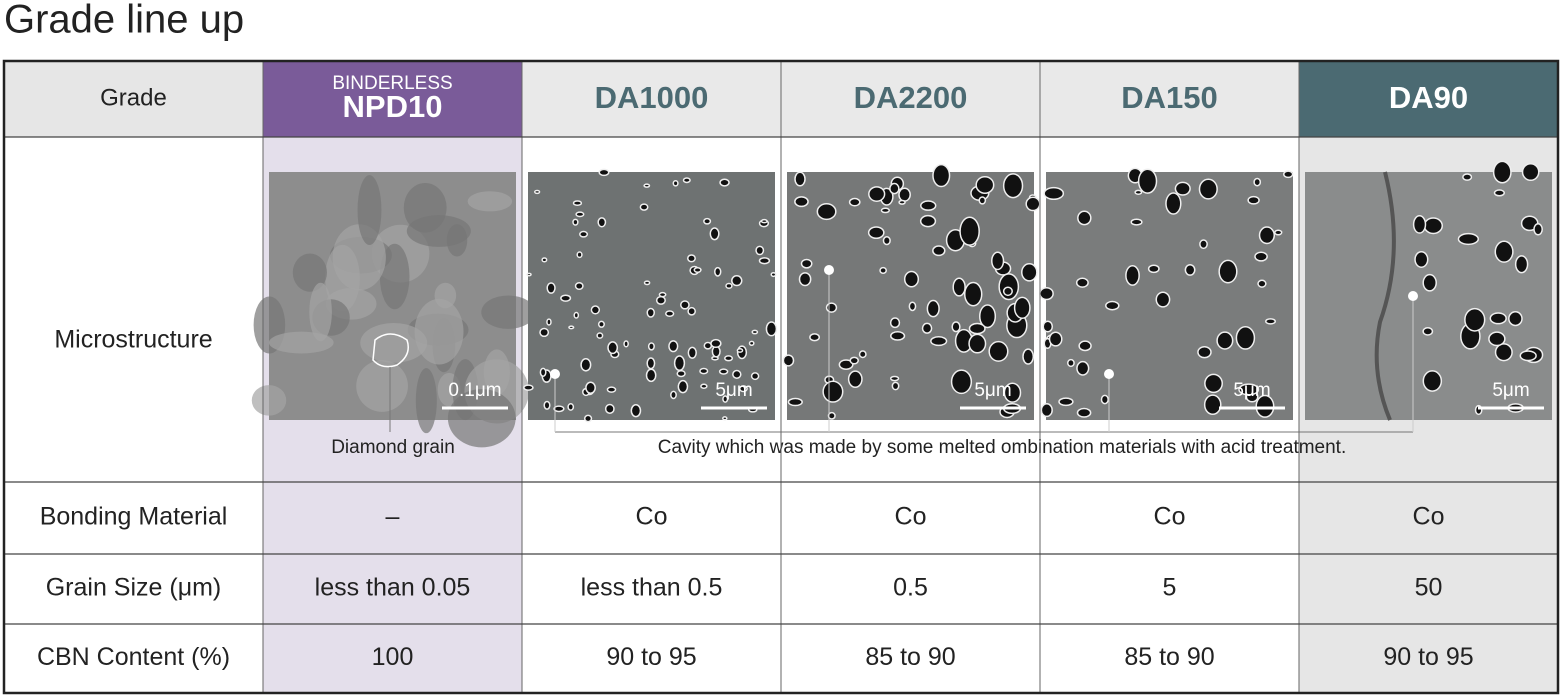  What do you see at coordinates (652, 588) in the screenshot?
I see `cell: less than 0.5` at bounding box center [652, 588].